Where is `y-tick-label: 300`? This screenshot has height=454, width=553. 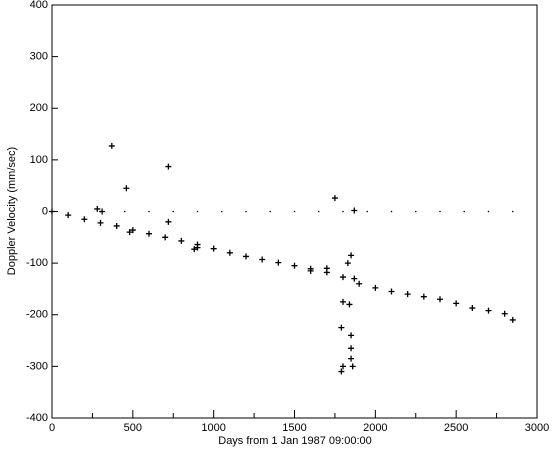
y-tick-label: 300 is located at coordinates (39, 57).